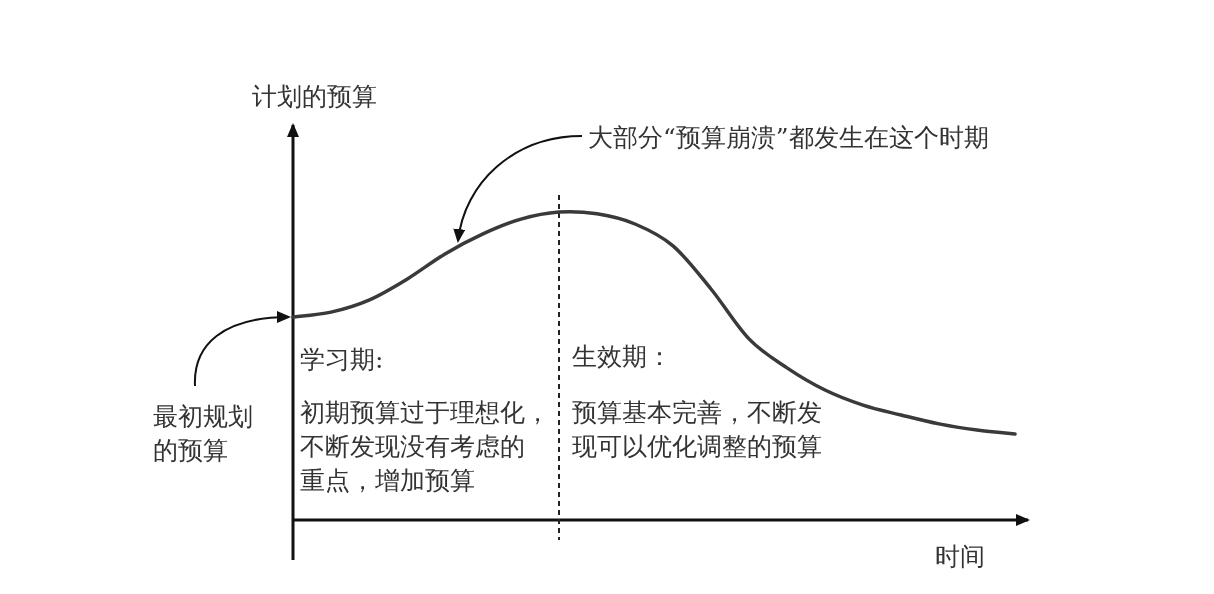 This screenshot has height=594, width=1214. Describe the element at coordinates (622, 356) in the screenshot. I see `annotation: 生效期：` at that location.